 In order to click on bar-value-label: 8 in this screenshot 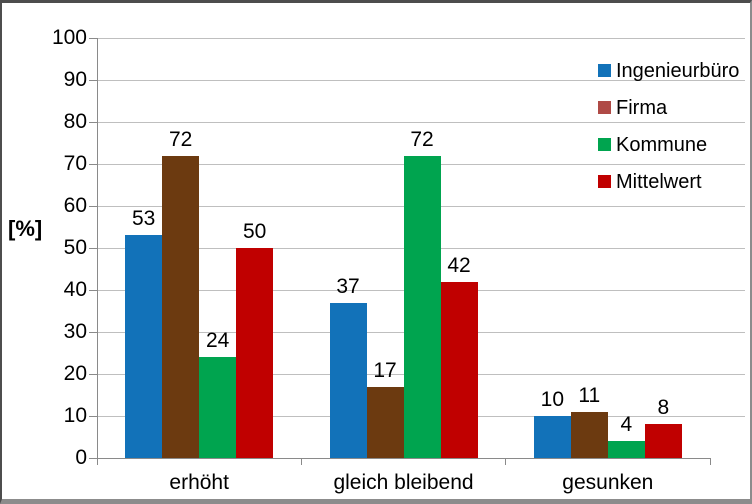, I will do `click(663, 408)`.